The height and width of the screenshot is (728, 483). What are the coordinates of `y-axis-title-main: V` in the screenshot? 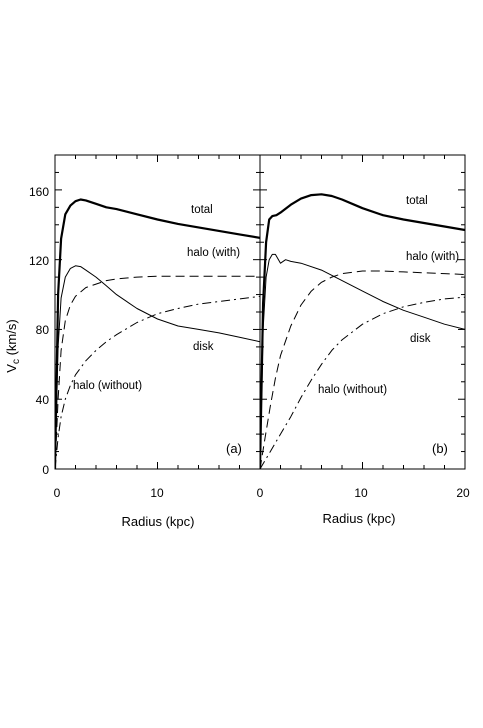 It's located at (11, 368).